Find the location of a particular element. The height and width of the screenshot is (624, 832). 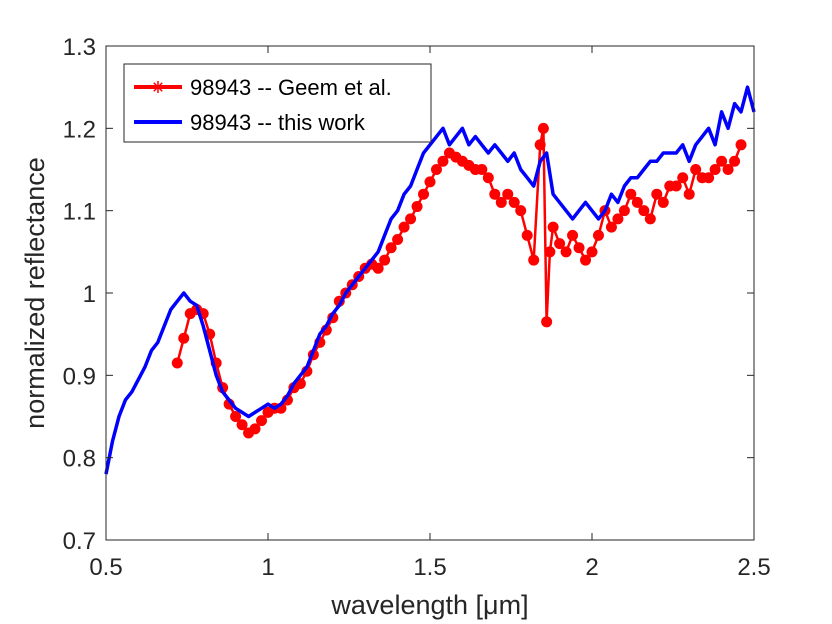

y-tick-label: 0.9 is located at coordinates (79, 376).